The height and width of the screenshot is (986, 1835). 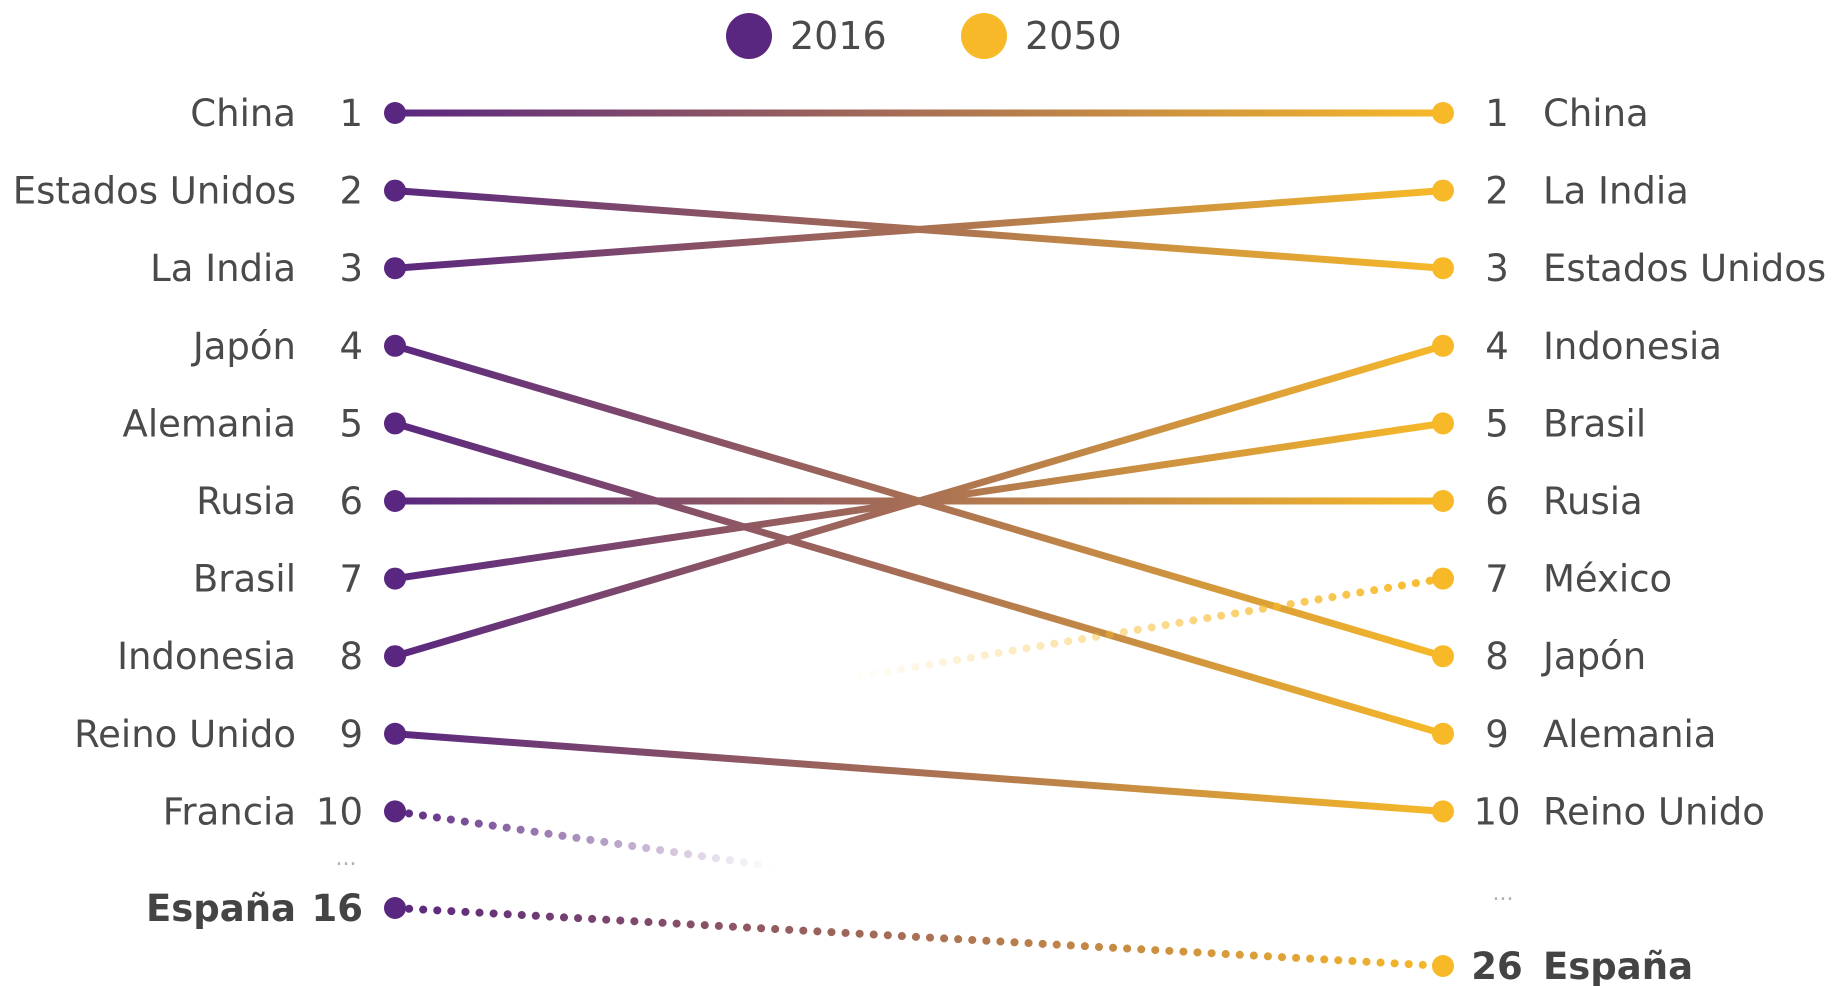 I want to click on label-2050-country-reino-unido: Reino Unido, so click(x=1654, y=811).